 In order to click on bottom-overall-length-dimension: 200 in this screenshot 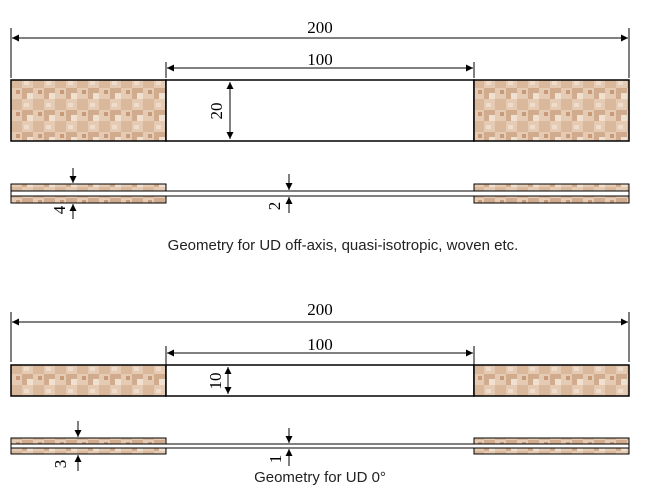, I will do `click(320, 331)`.